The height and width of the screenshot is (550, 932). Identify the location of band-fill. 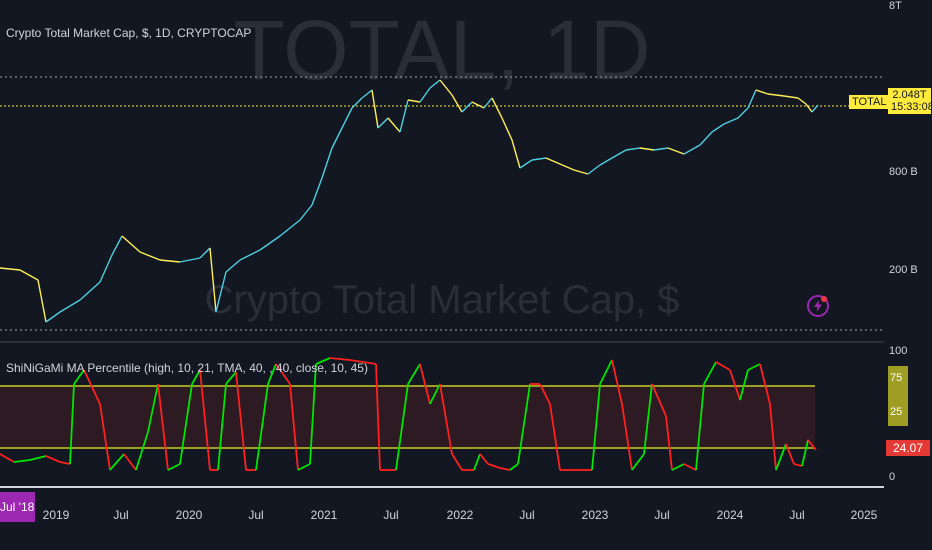
(407, 417).